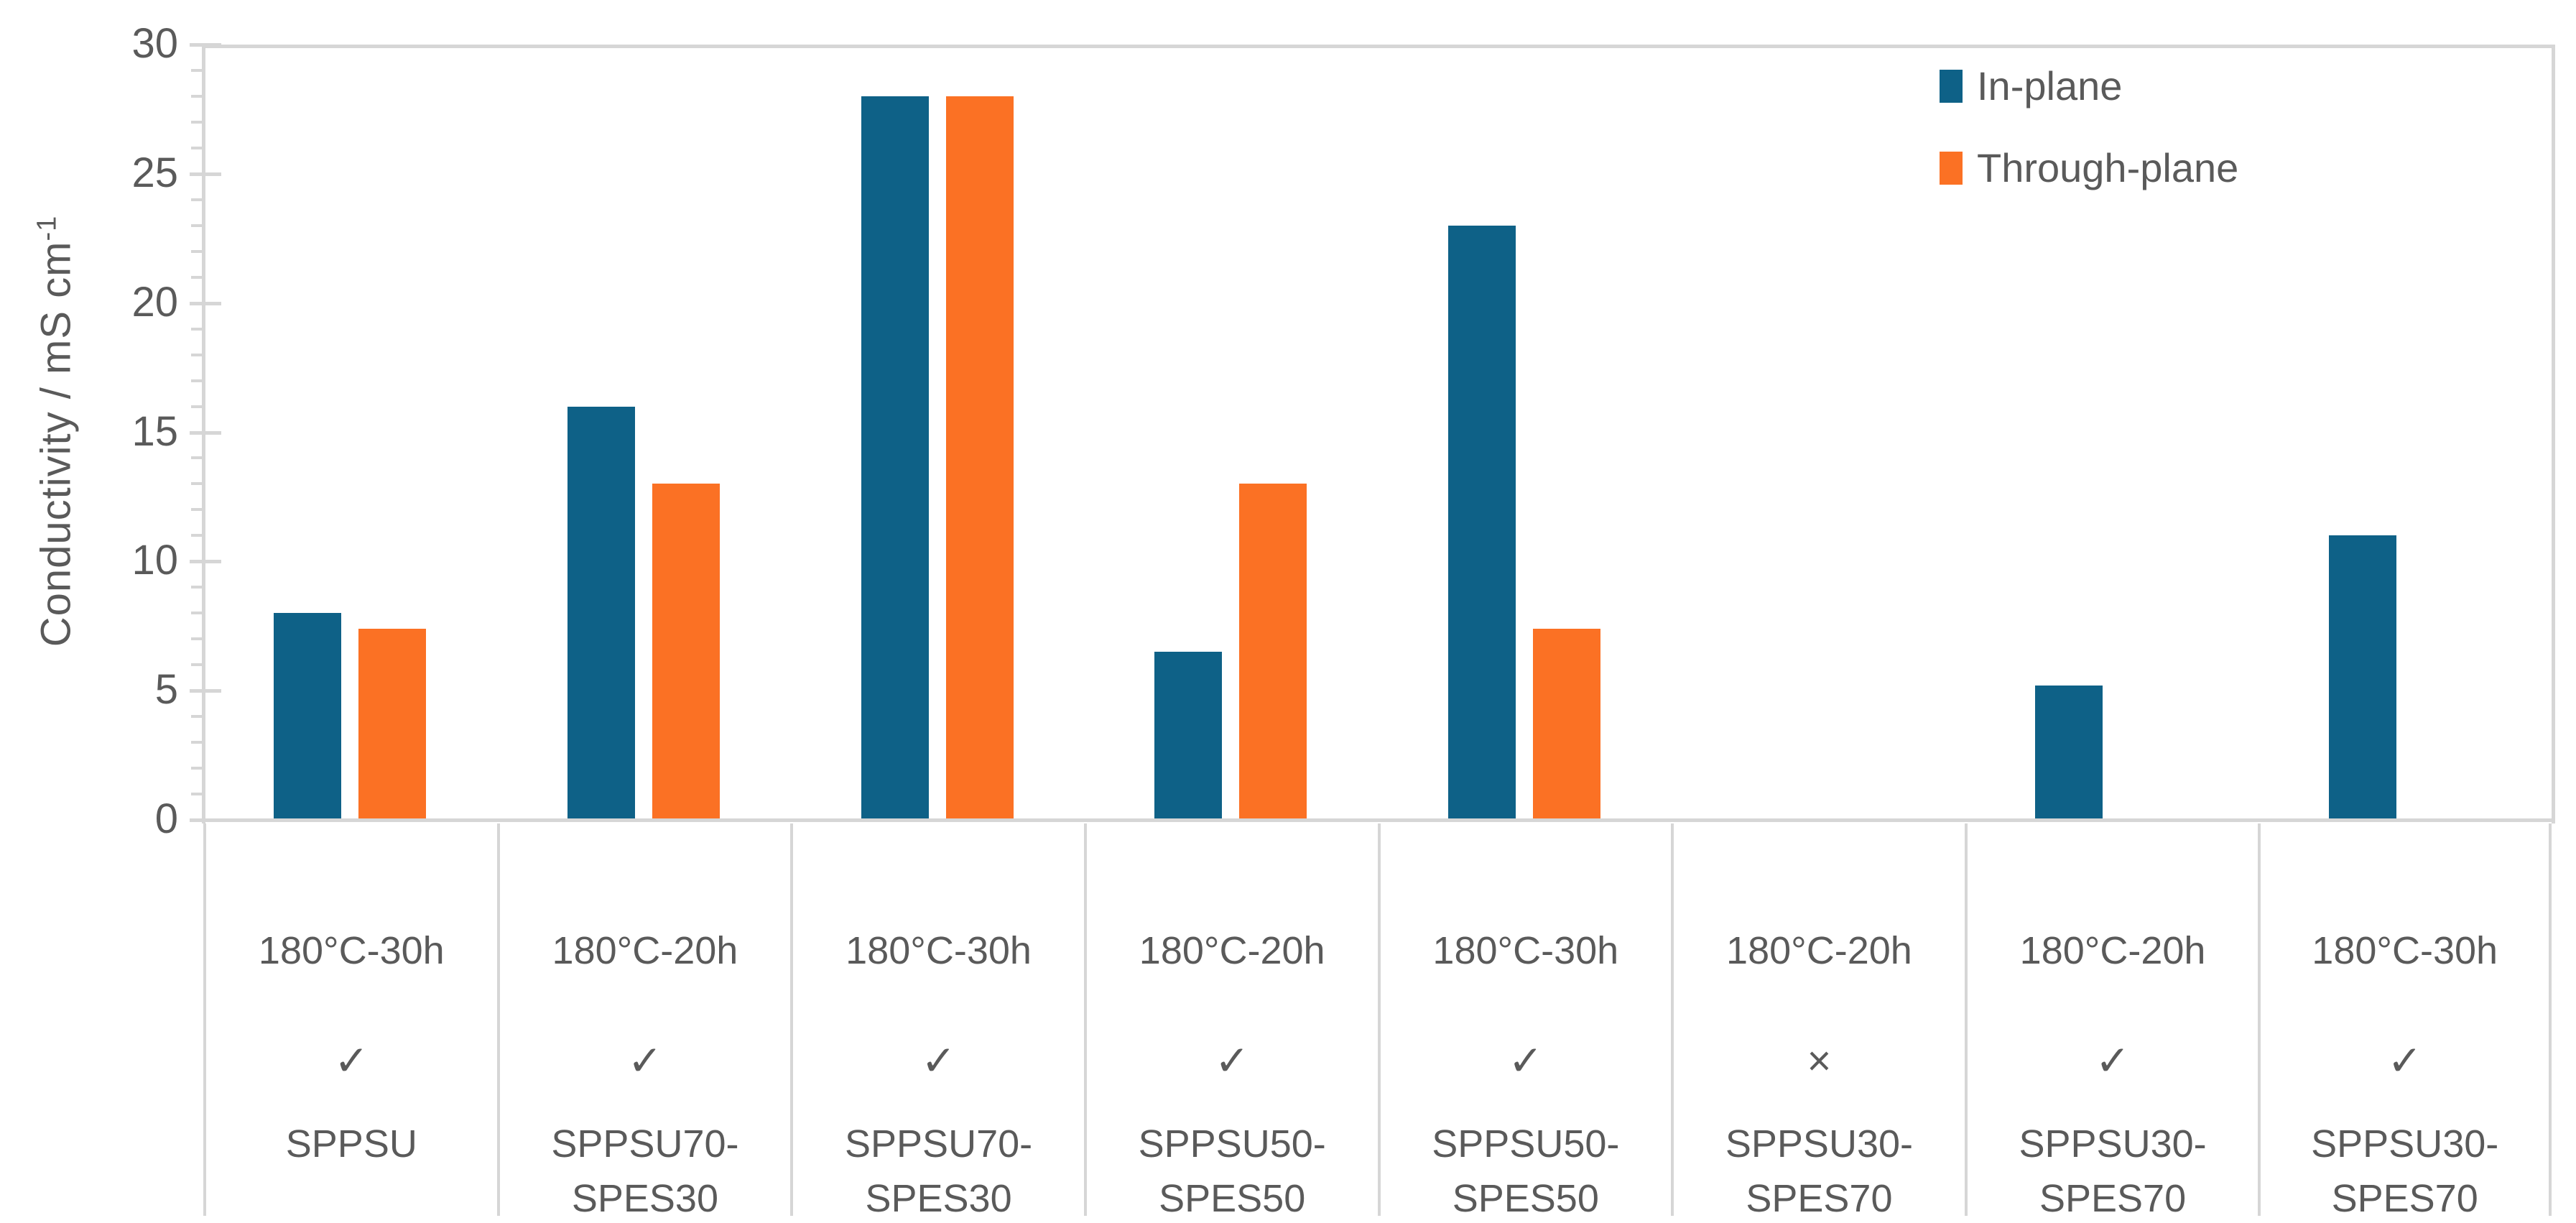 This screenshot has height=1223, width=2576. I want to click on legend-item-in-plane: In-plane, so click(2089, 86).